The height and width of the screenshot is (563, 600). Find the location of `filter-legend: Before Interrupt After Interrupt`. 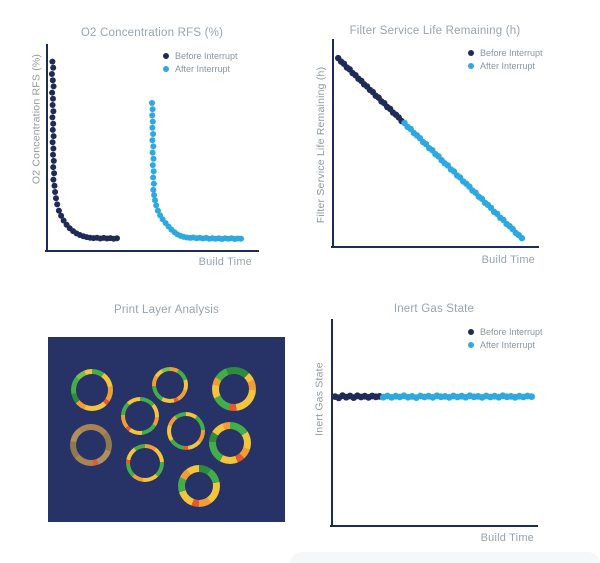

filter-legend: Before Interrupt After Interrupt is located at coordinates (505, 59).